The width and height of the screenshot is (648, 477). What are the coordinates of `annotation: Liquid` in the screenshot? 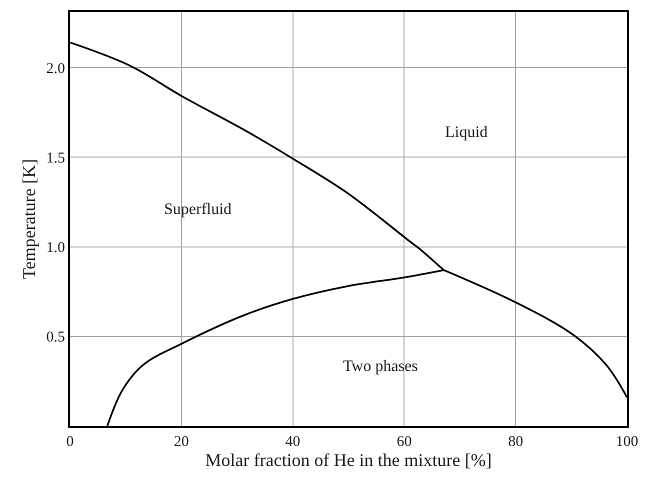 It's located at (466, 132).